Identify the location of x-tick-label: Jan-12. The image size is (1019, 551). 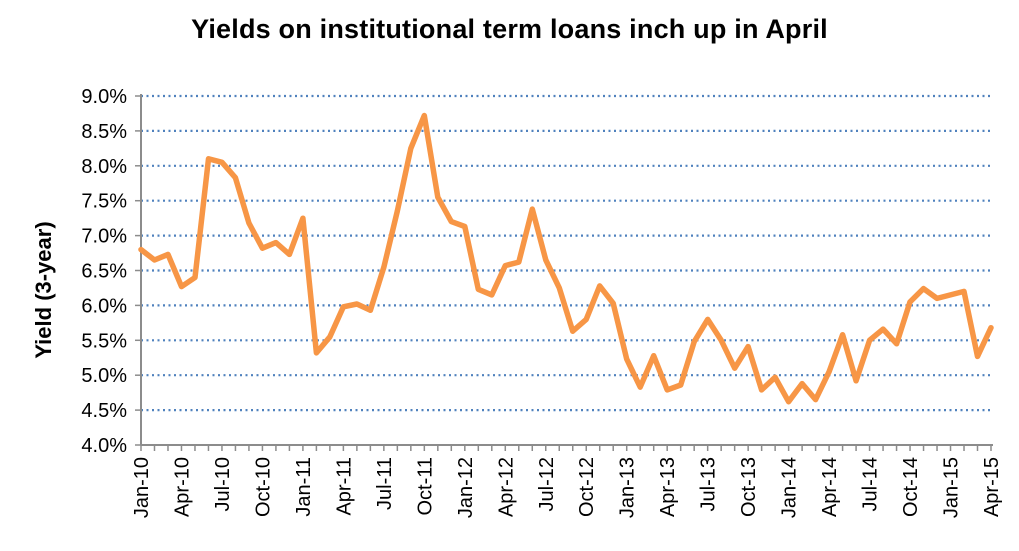
(466, 487).